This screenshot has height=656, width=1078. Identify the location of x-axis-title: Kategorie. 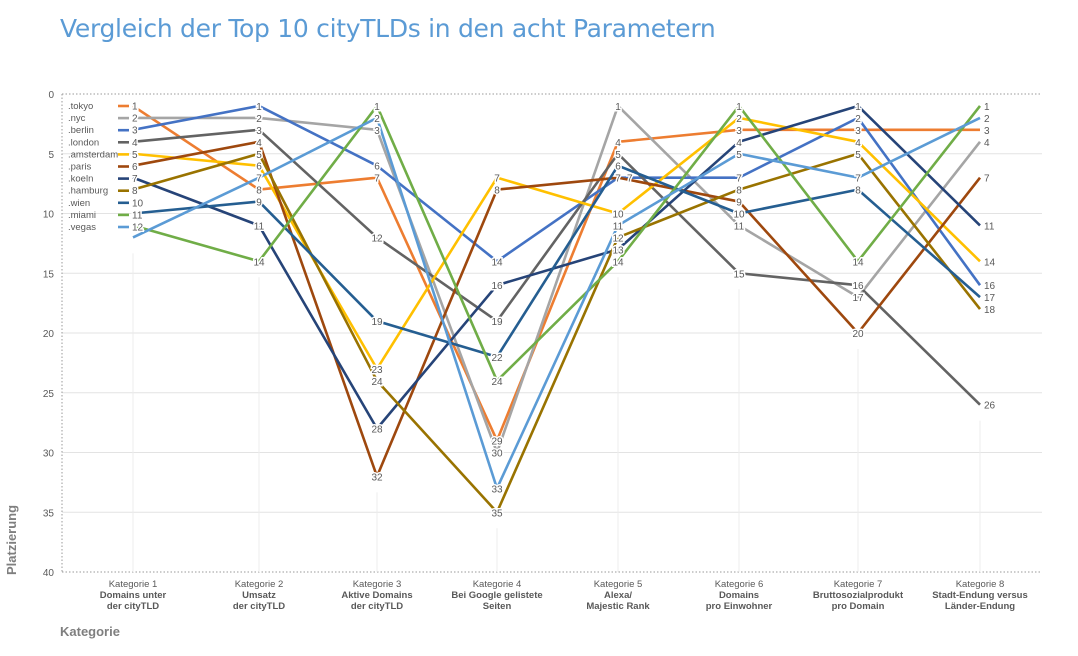
(90, 631).